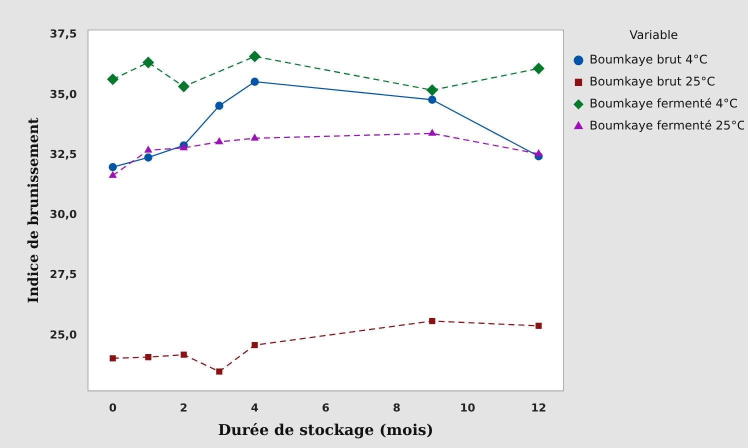 The width and height of the screenshot is (748, 448). I want to click on x-tick-label: 6, so click(326, 407).